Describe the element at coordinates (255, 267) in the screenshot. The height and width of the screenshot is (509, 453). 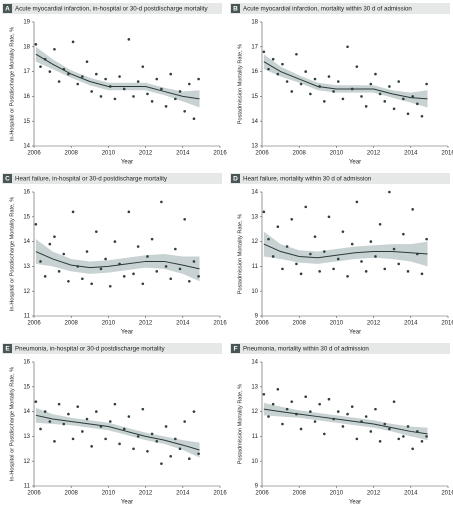
I see `y-tick-label: 11` at that location.